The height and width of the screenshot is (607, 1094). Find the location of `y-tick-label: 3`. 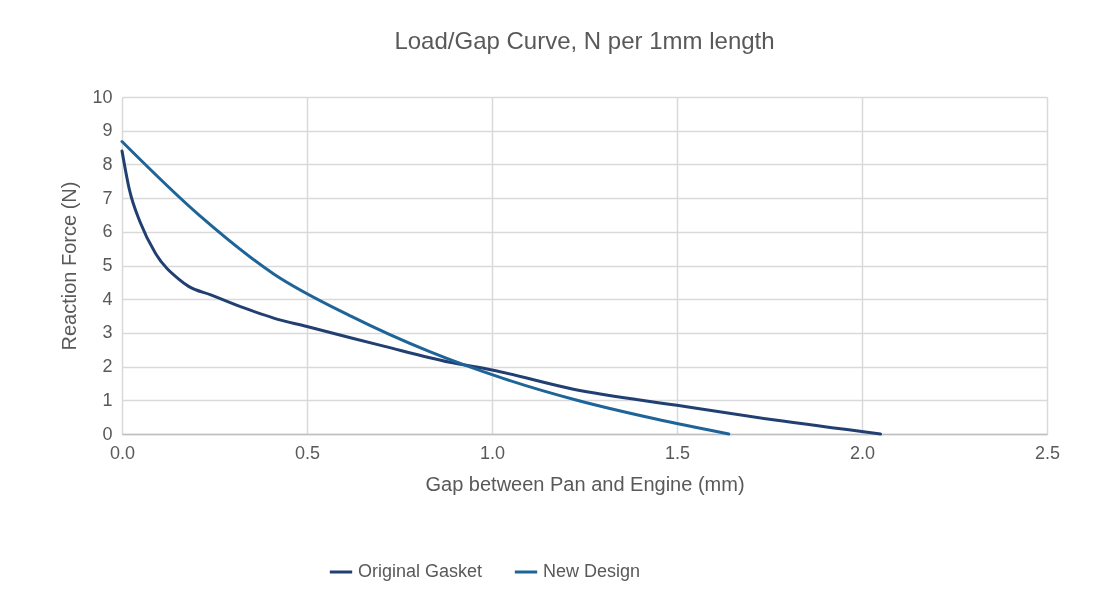

y-tick-label: 3 is located at coordinates (107, 332).